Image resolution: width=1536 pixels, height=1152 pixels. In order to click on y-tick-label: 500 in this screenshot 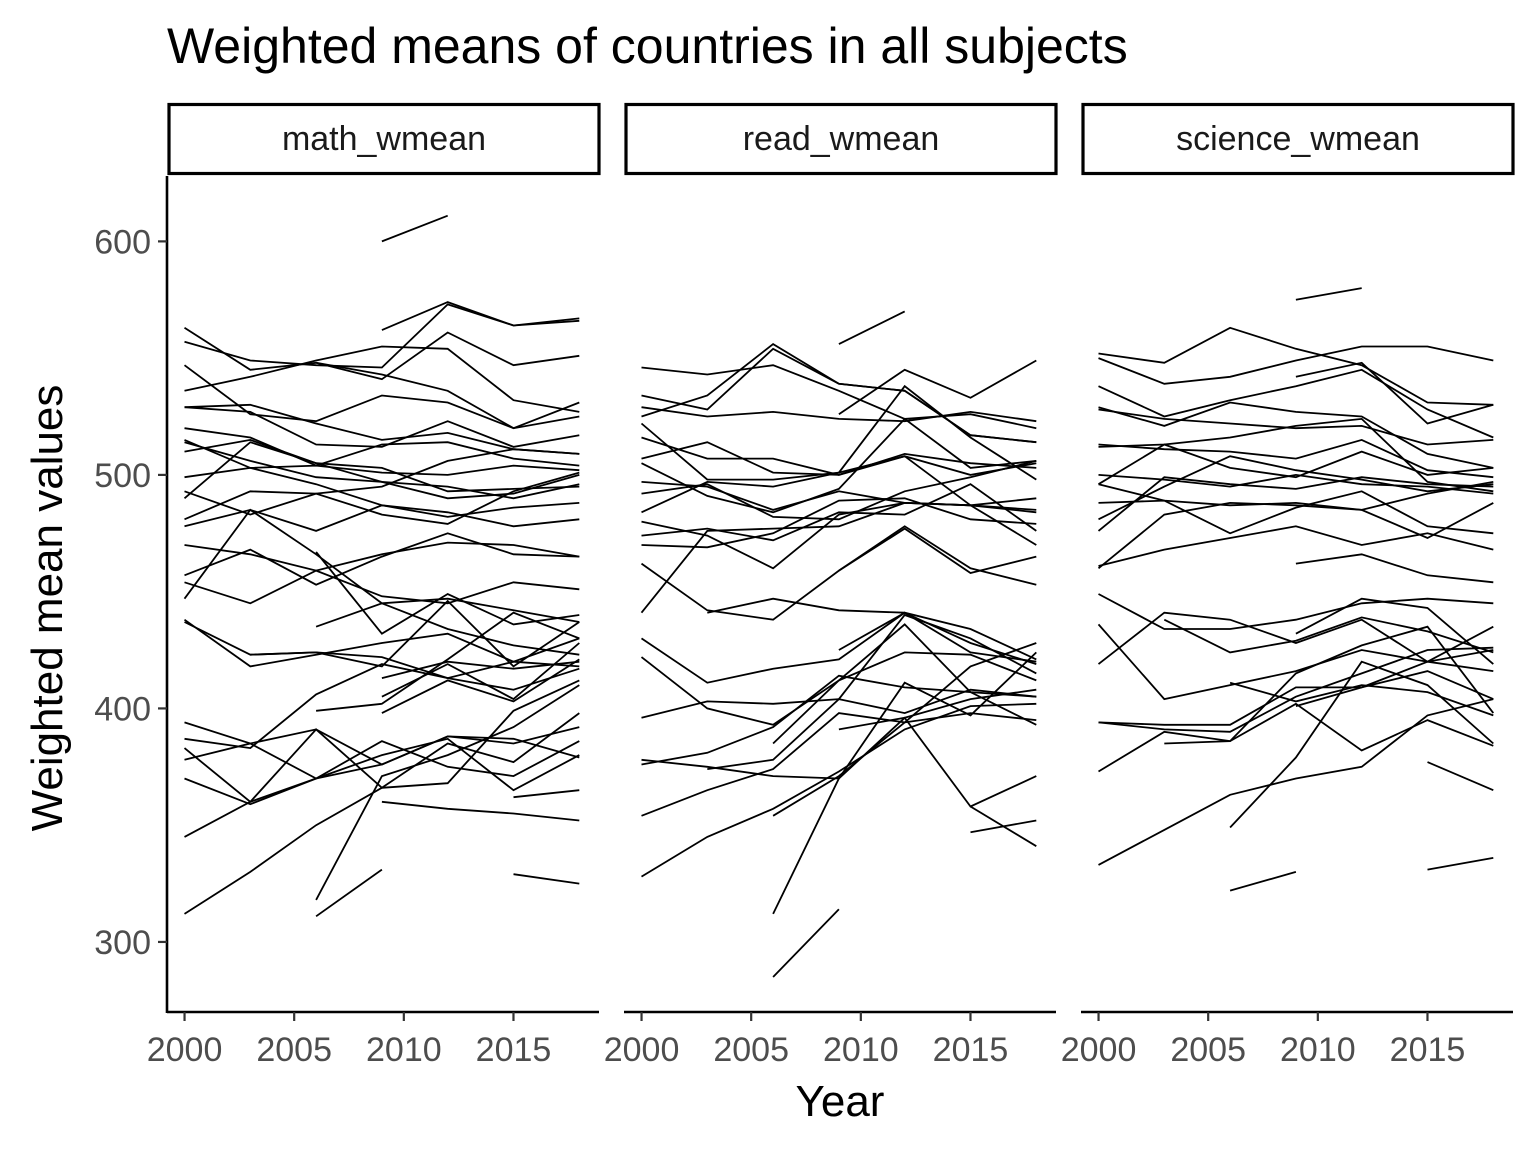, I will do `click(122, 476)`.